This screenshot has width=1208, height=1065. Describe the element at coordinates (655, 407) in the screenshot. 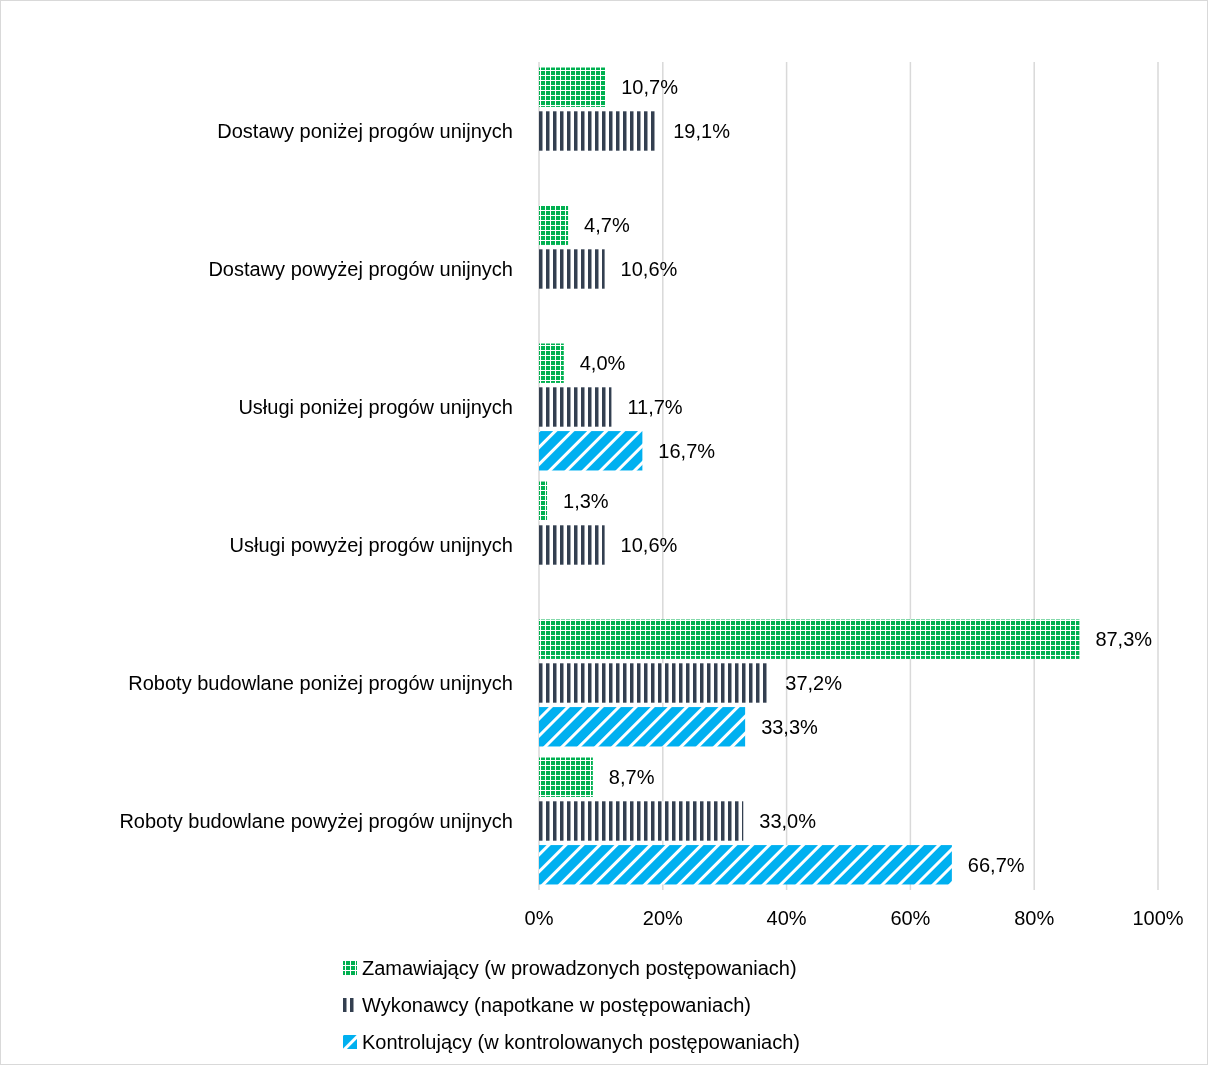

I see `data-label: 11,7%` at that location.